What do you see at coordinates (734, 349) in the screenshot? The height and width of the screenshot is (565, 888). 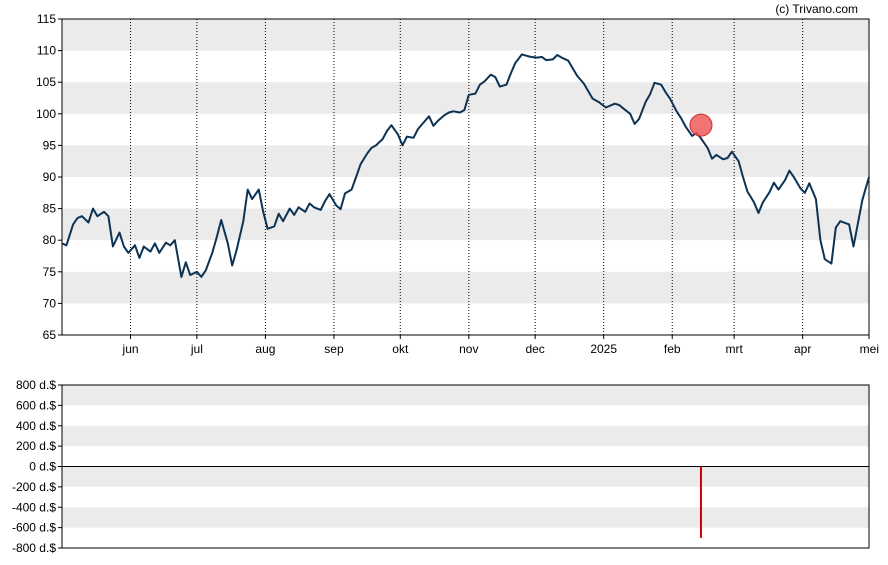 I see `price-xtick-label: mrt` at bounding box center [734, 349].